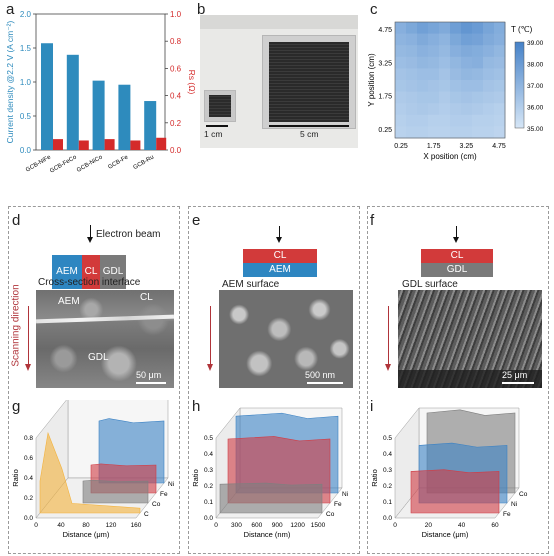  What do you see at coordinates (279, 240) in the screenshot?
I see `beam-arrowhead-e` at bounding box center [279, 240].